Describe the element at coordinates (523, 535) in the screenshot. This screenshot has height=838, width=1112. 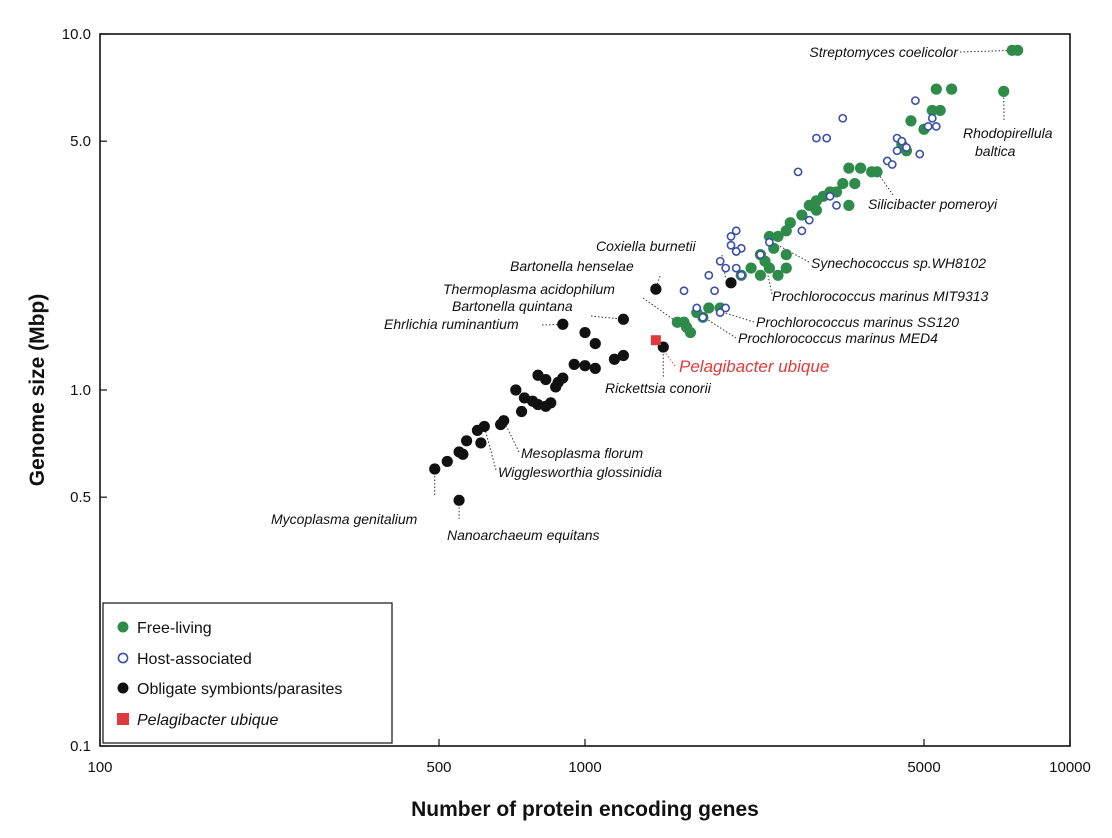
I see `annotation-label: Nanoarchaeum equitans` at that location.